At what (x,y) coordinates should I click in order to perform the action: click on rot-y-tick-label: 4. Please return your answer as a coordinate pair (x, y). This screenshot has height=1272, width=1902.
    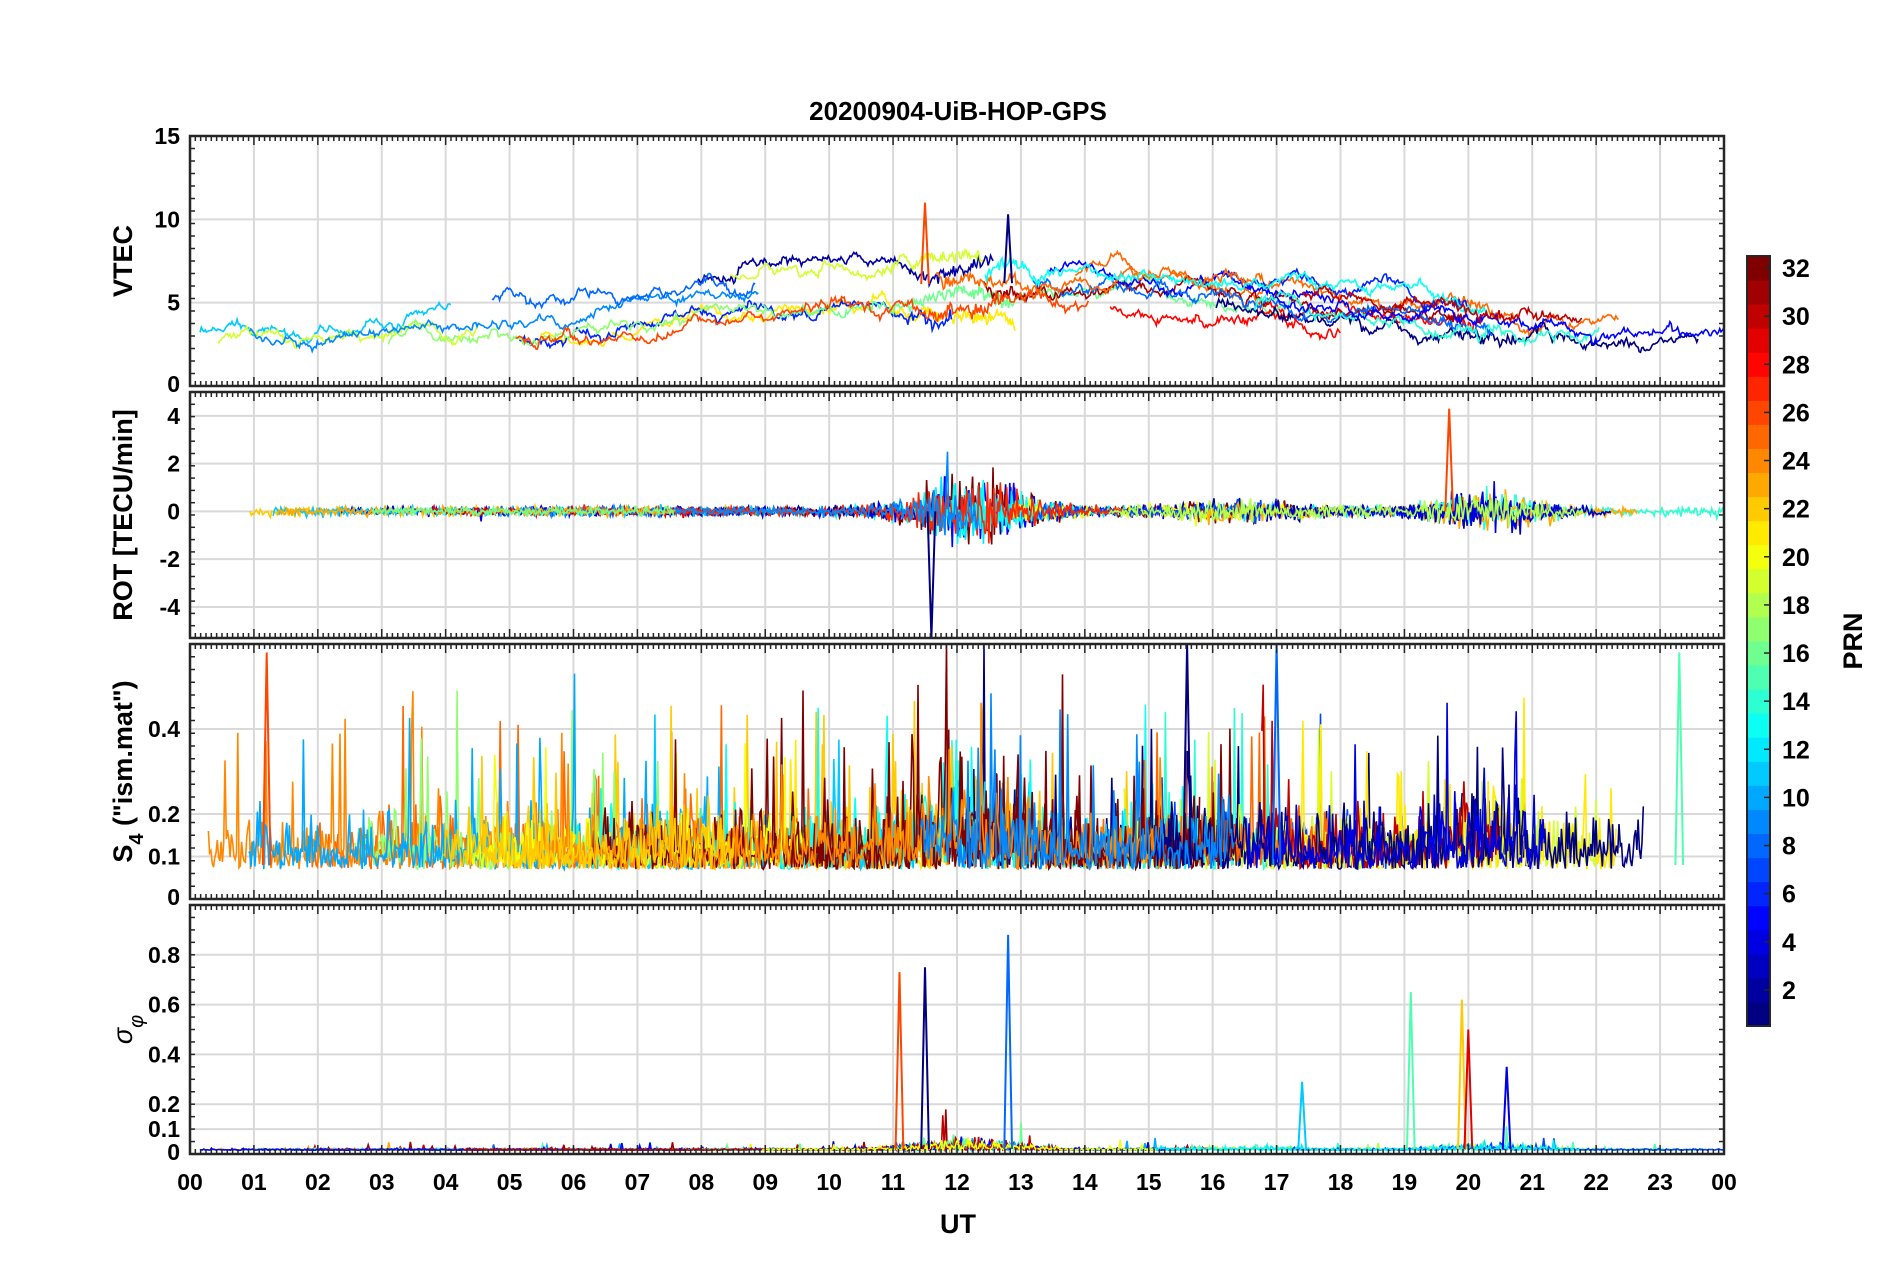
    Looking at the image, I should click on (173, 416).